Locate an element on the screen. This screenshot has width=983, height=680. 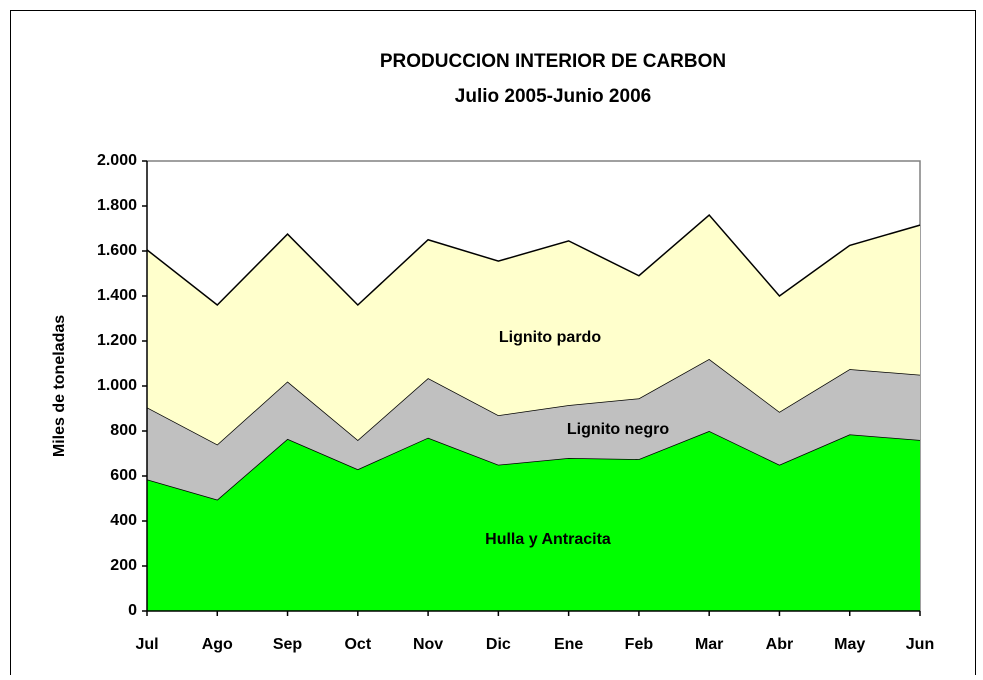
y-tick-label: 600 is located at coordinates (123, 475).